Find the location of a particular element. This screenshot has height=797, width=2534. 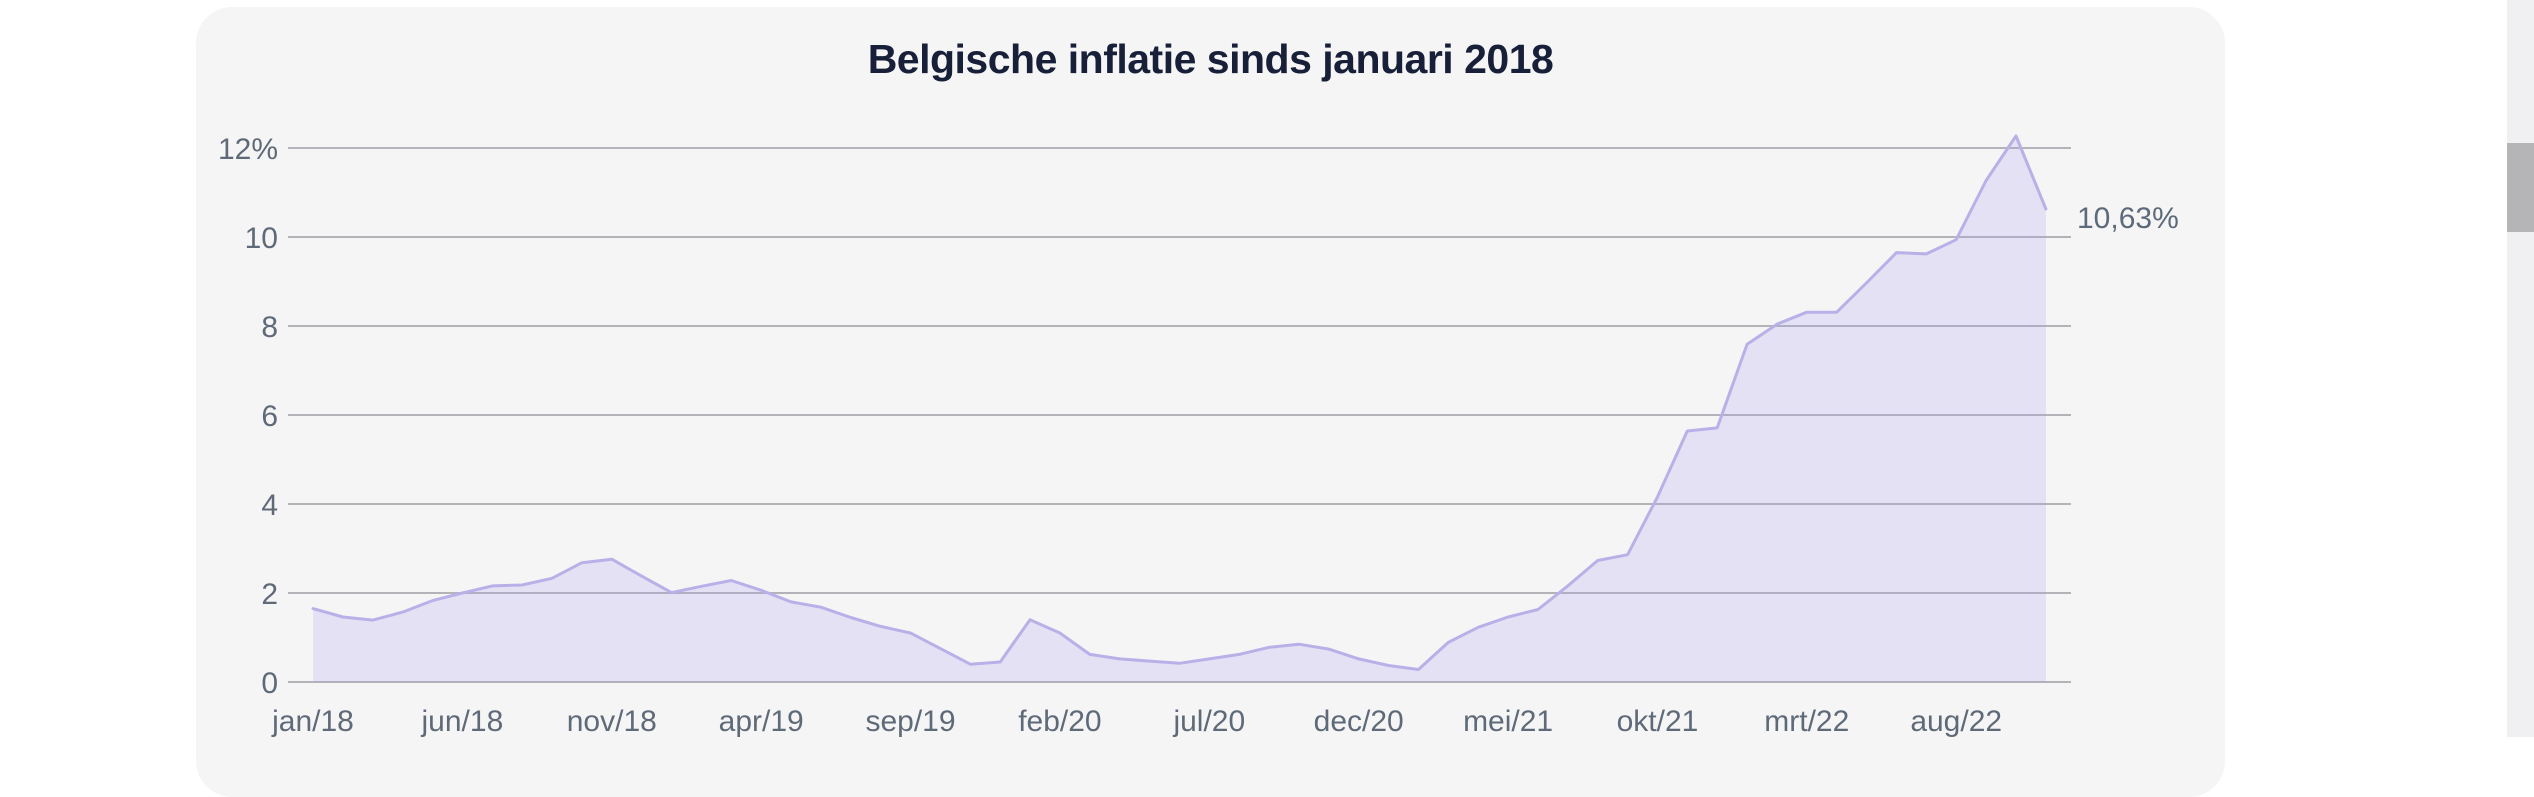

x-tick-label: mei/21 is located at coordinates (1508, 721).